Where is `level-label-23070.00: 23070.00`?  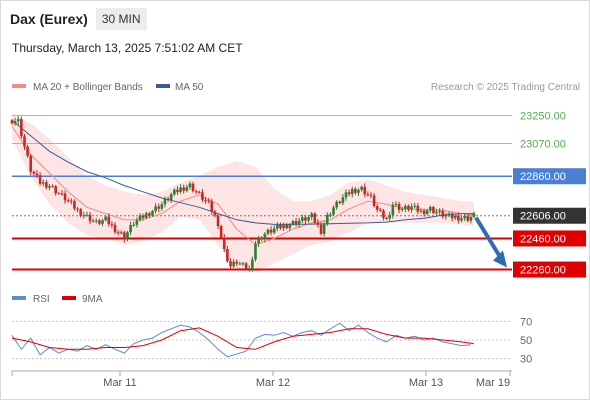
level-label-23070.00: 23070.00 is located at coordinates (543, 145).